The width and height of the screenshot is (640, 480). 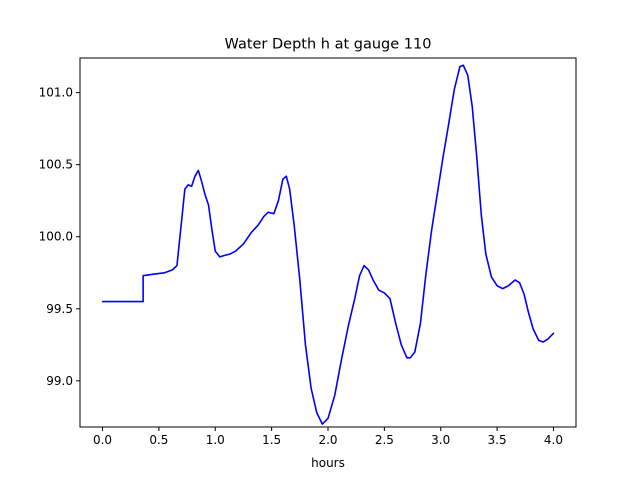 I want to click on y-axis: 99.0 99.5 100.0 100.5 101.0, so click(x=59, y=237).